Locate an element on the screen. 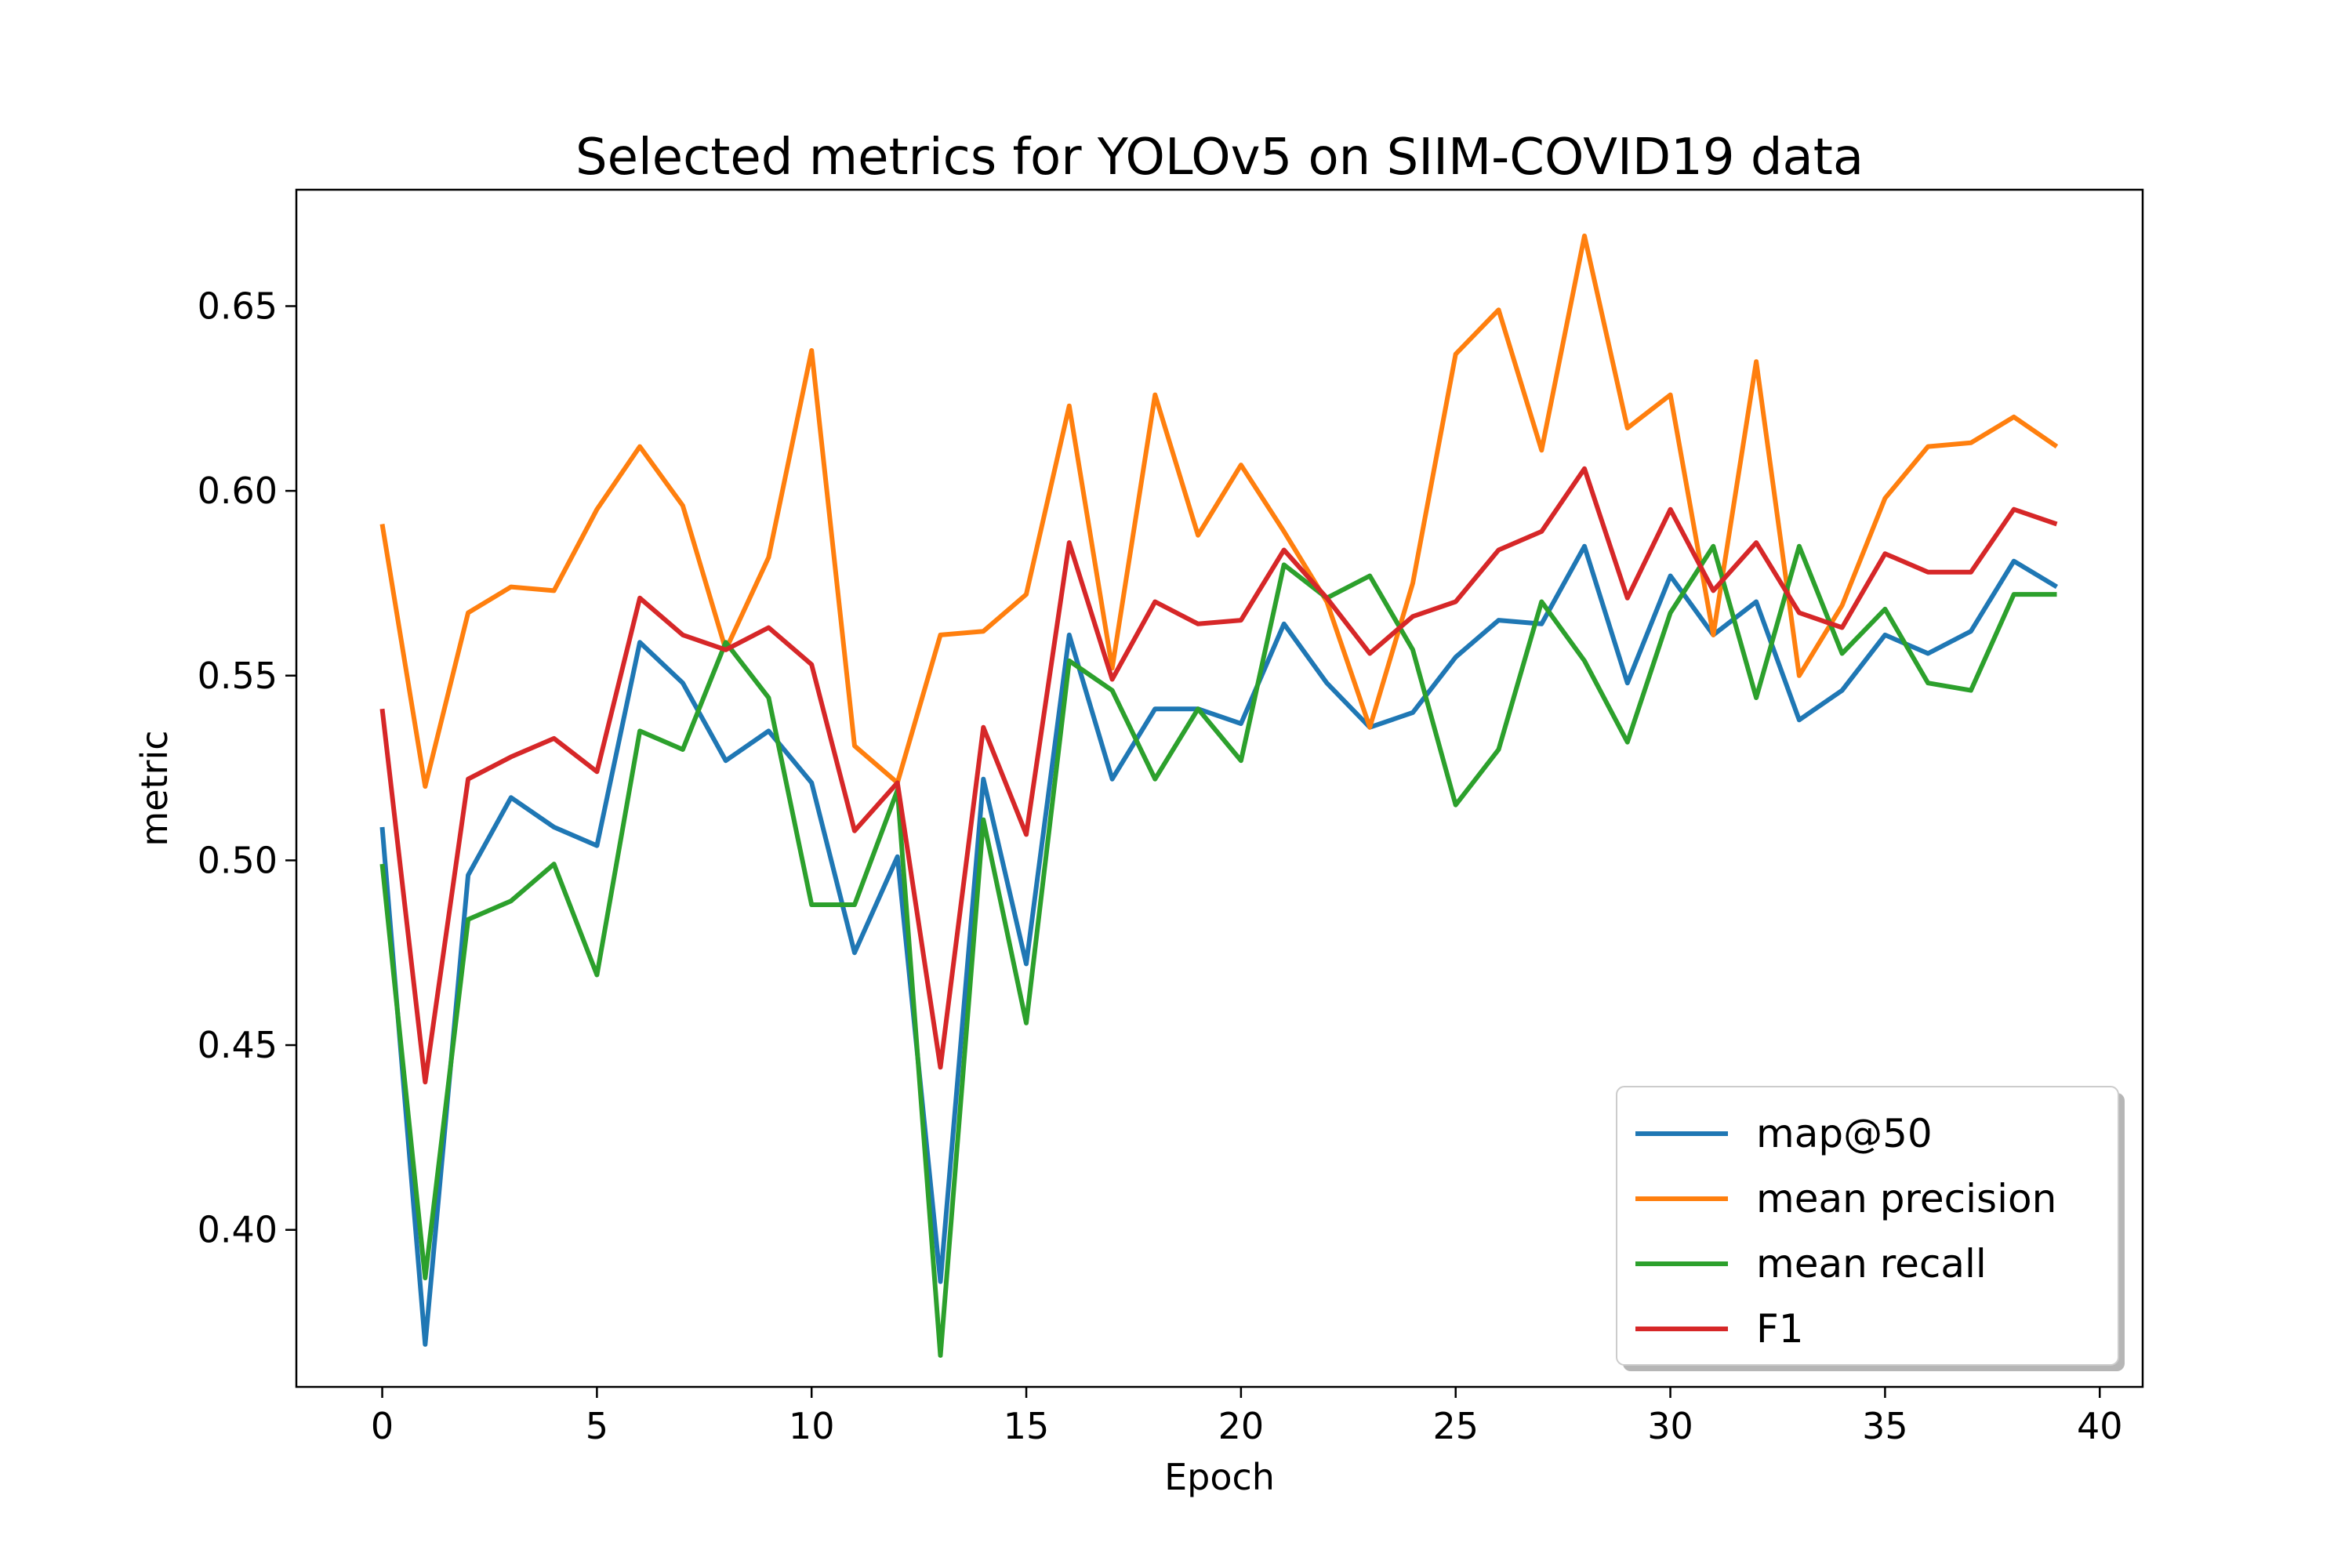 The image size is (2352, 1568). x-tick-label: 5 is located at coordinates (597, 1426).